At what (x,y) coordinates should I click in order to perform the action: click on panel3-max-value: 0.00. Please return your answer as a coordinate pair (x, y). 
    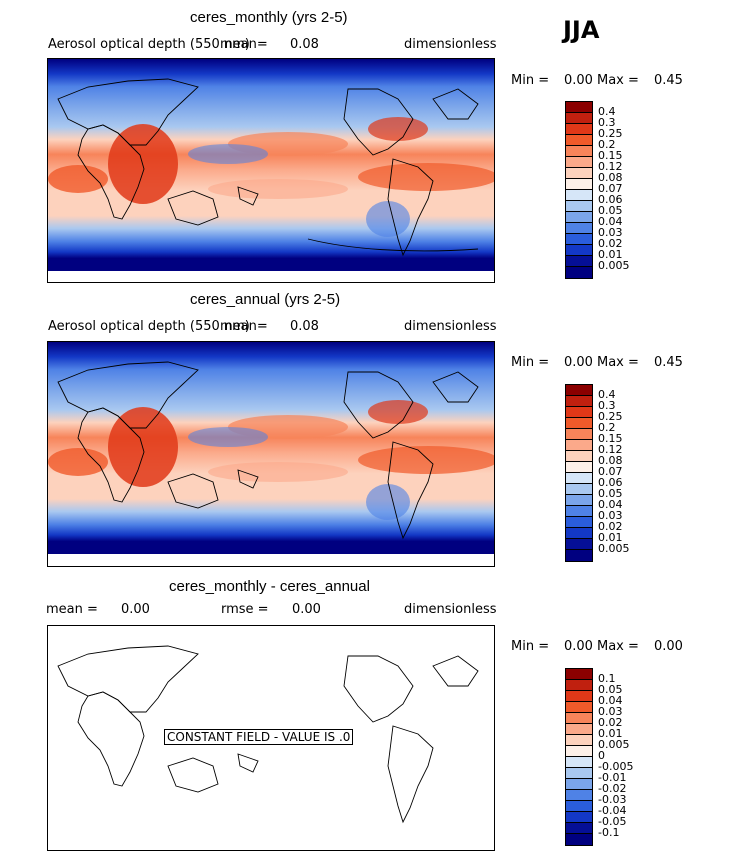
    Looking at the image, I should click on (668, 646).